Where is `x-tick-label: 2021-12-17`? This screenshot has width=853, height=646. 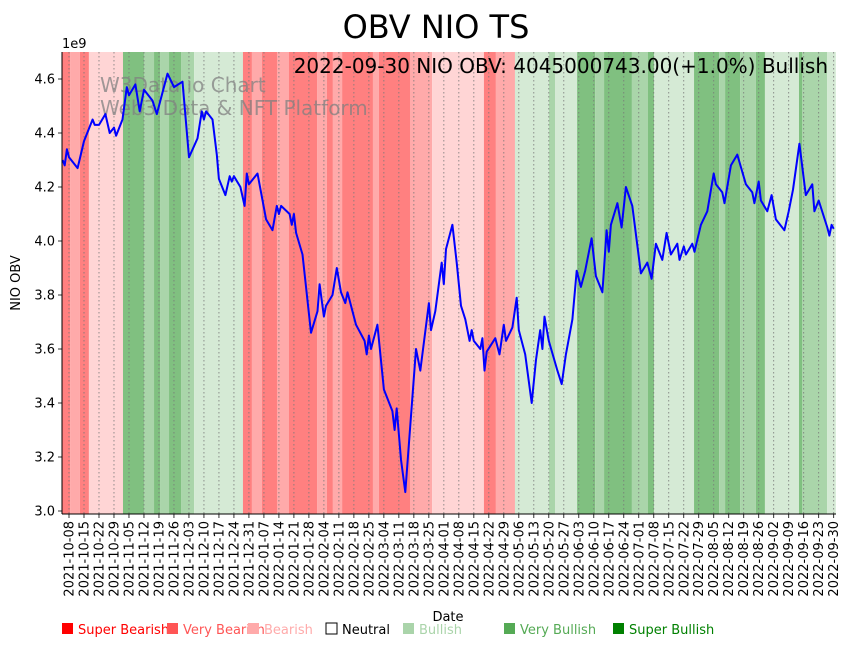 x-tick-label: 2021-12-17 is located at coordinates (219, 559).